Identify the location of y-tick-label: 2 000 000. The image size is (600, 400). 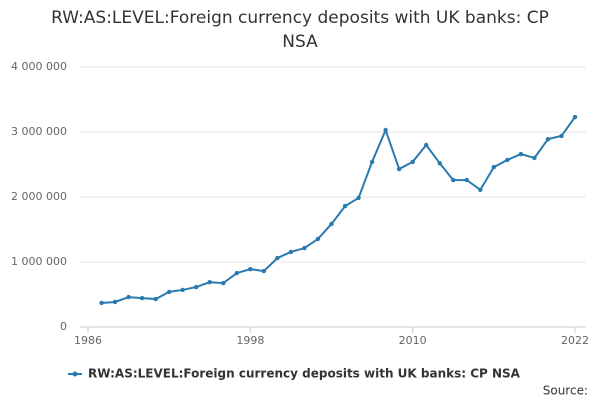
(39, 196).